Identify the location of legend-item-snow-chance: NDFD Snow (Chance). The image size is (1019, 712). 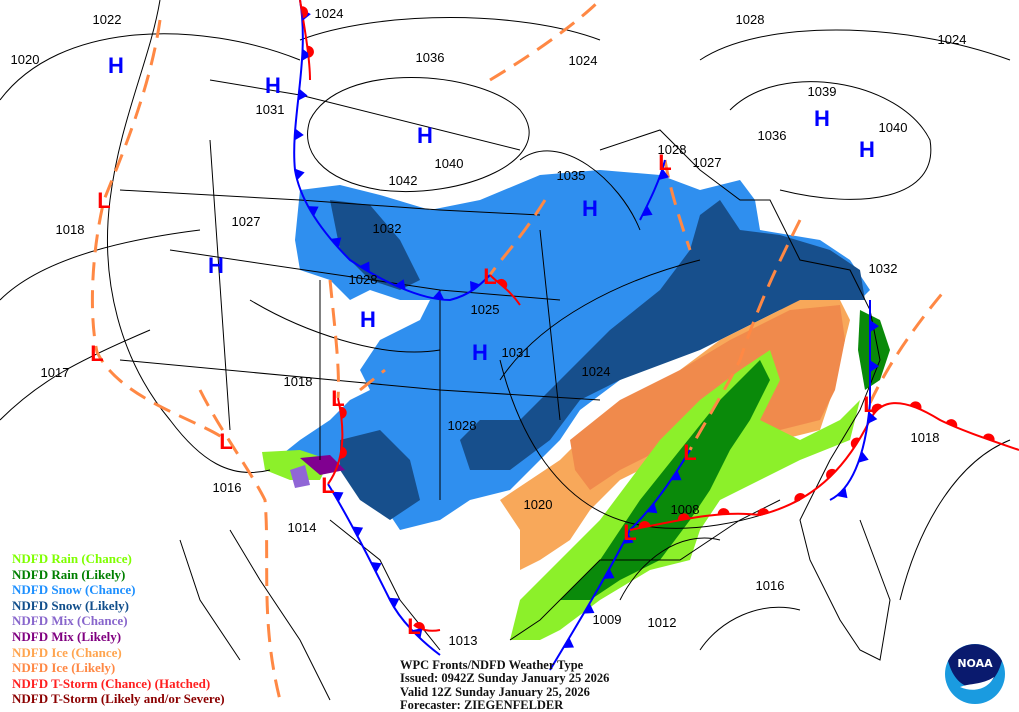
(74, 590).